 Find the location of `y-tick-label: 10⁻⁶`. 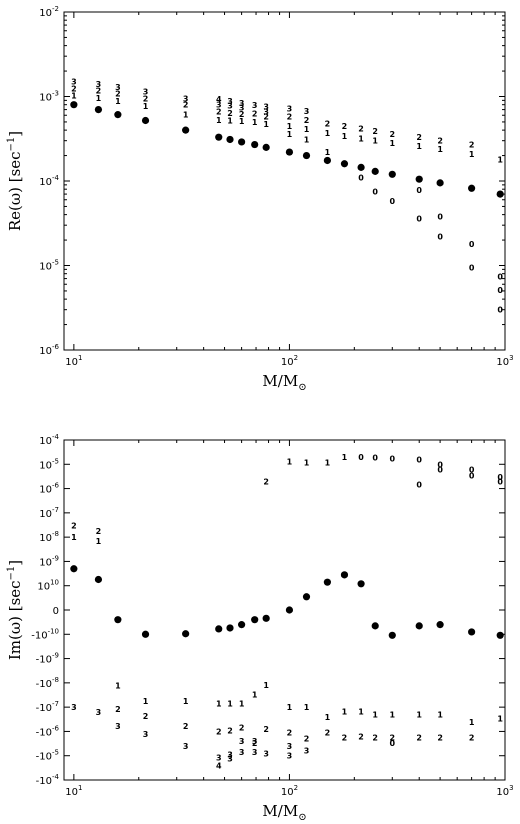

y-tick-label: 10⁻⁶ is located at coordinates (49, 350).